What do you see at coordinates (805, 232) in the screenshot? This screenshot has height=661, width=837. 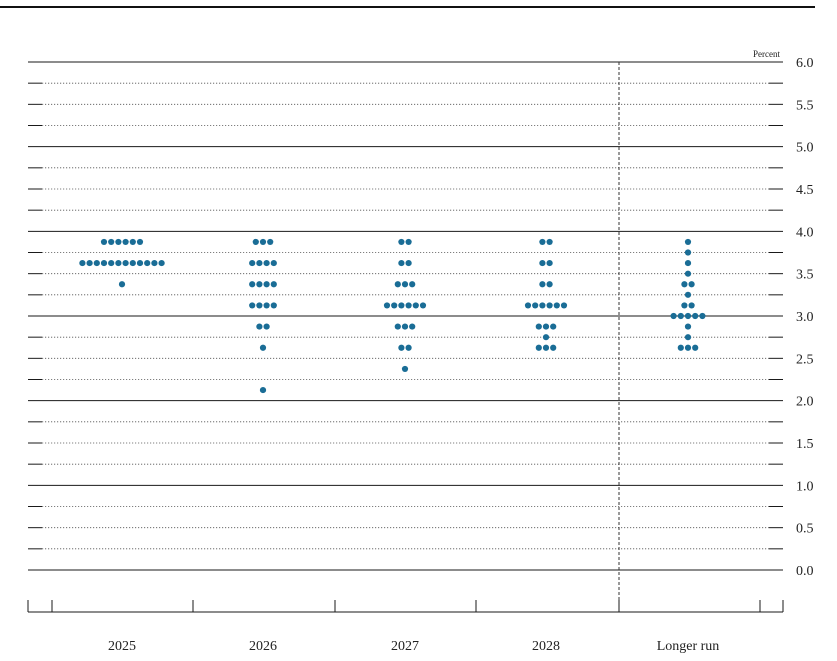 I see `y-tick-label: 4.0` at bounding box center [805, 232].